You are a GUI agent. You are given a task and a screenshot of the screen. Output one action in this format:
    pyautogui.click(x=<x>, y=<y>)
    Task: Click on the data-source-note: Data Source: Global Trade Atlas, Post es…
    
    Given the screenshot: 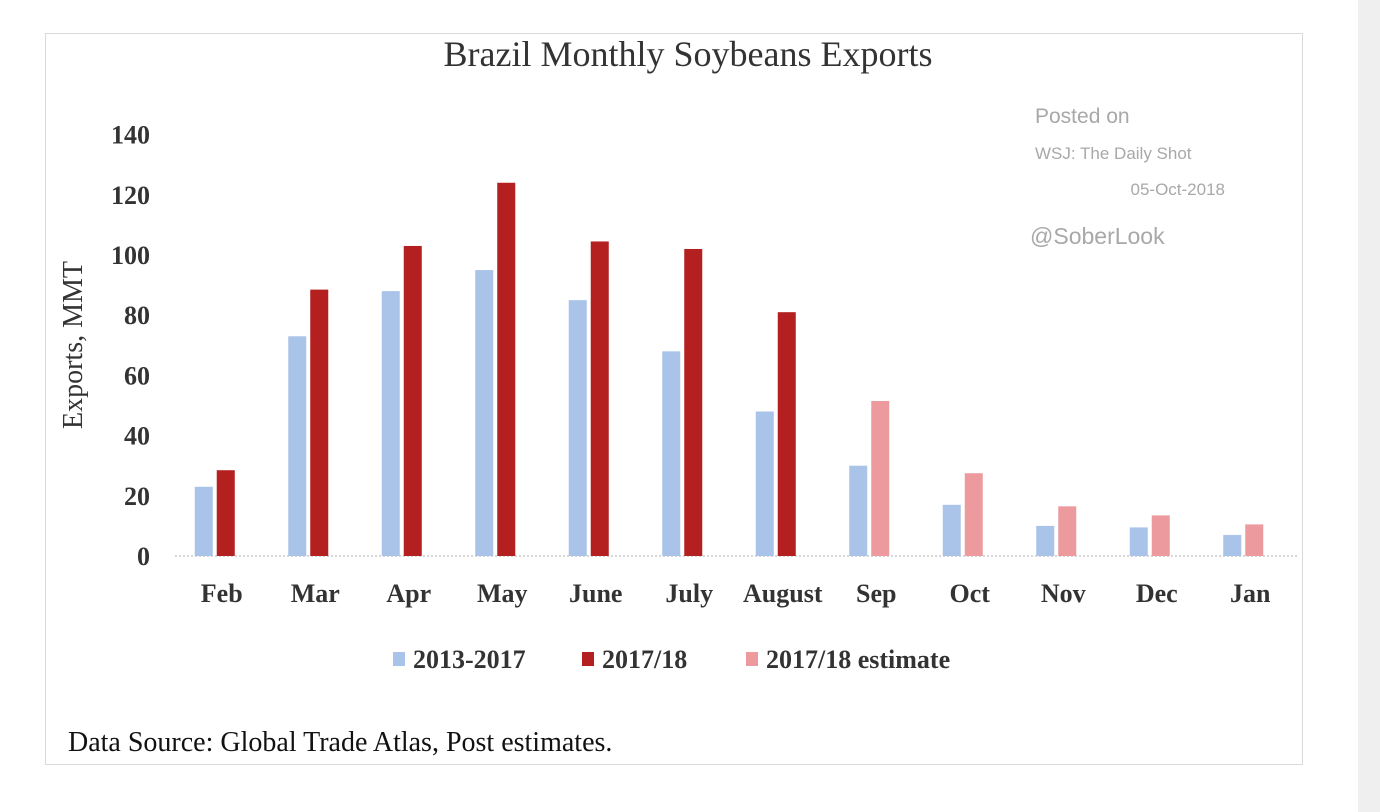 What is the action you would take?
    pyautogui.click(x=340, y=742)
    